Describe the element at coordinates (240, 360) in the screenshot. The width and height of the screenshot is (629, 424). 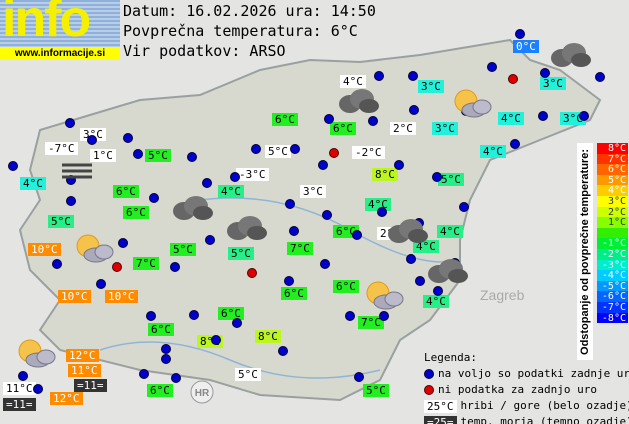
I see `river-line` at that location.